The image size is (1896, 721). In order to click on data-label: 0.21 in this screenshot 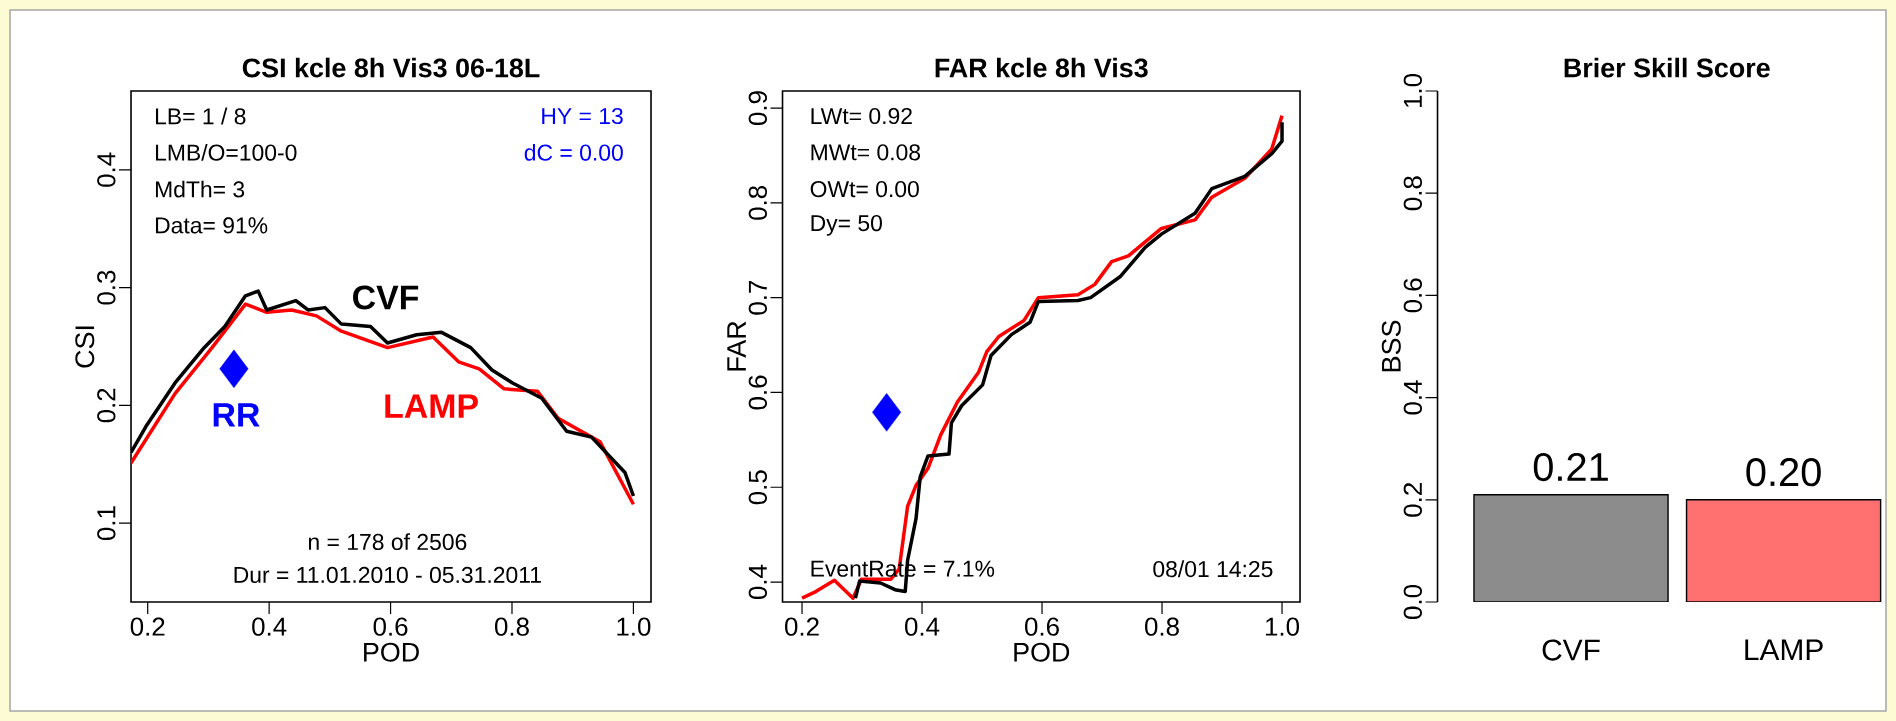, I will do `click(1570, 467)`.